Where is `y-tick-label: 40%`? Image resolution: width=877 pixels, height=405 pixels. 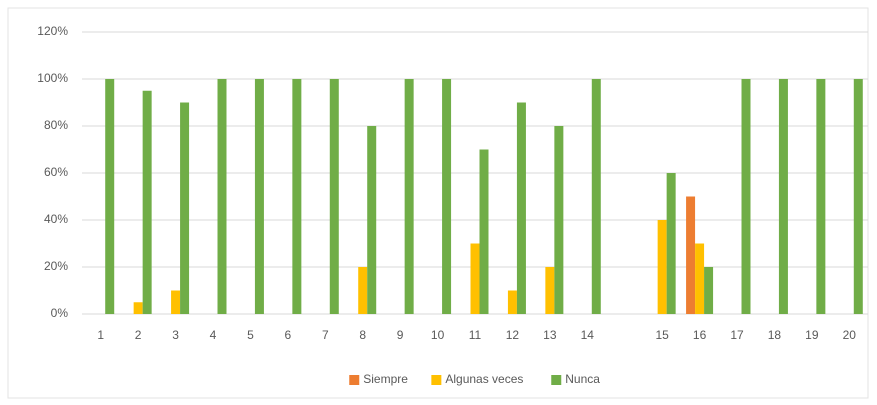
y-tick-label: 40% is located at coordinates (56, 219).